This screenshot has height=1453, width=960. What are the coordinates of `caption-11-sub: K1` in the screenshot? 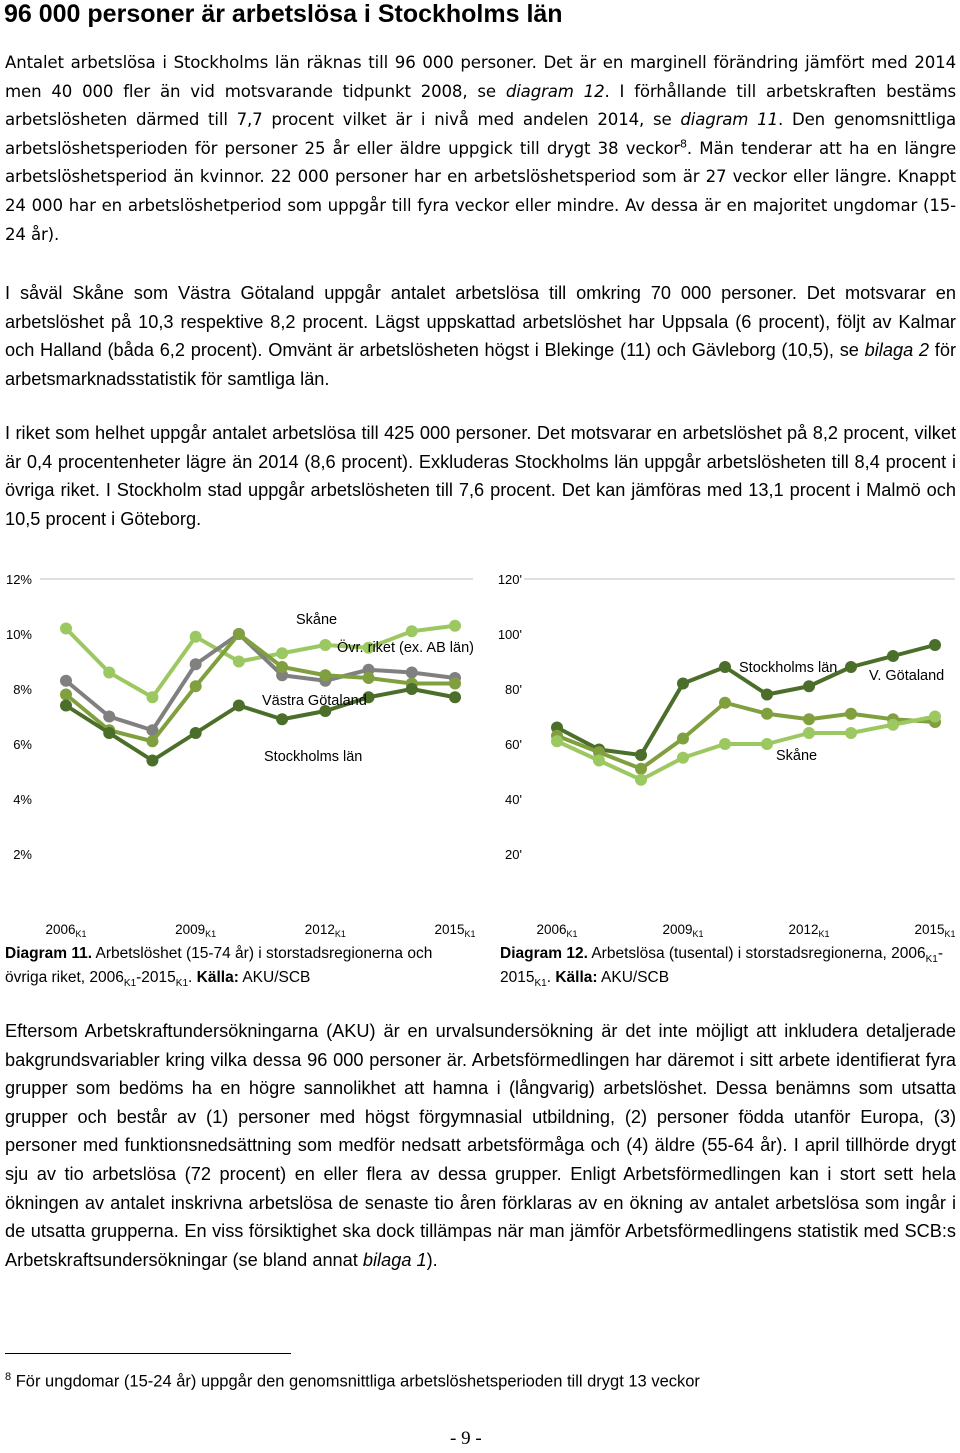 It's located at (130, 984).